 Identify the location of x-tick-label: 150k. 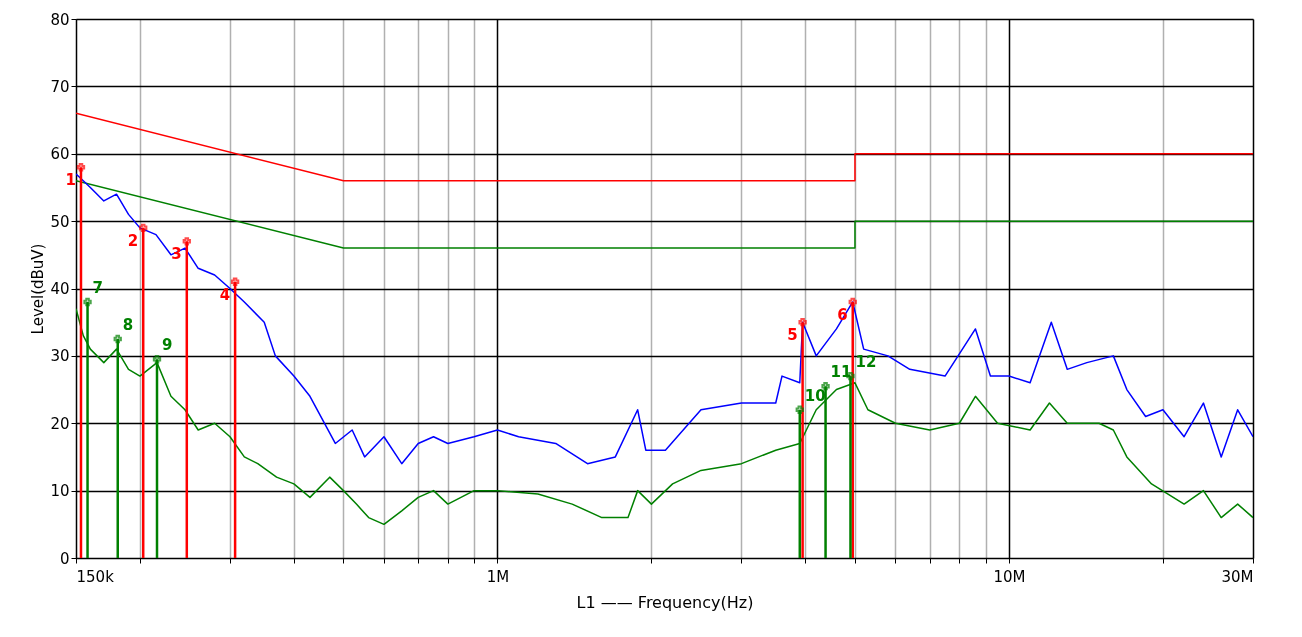
(95, 576).